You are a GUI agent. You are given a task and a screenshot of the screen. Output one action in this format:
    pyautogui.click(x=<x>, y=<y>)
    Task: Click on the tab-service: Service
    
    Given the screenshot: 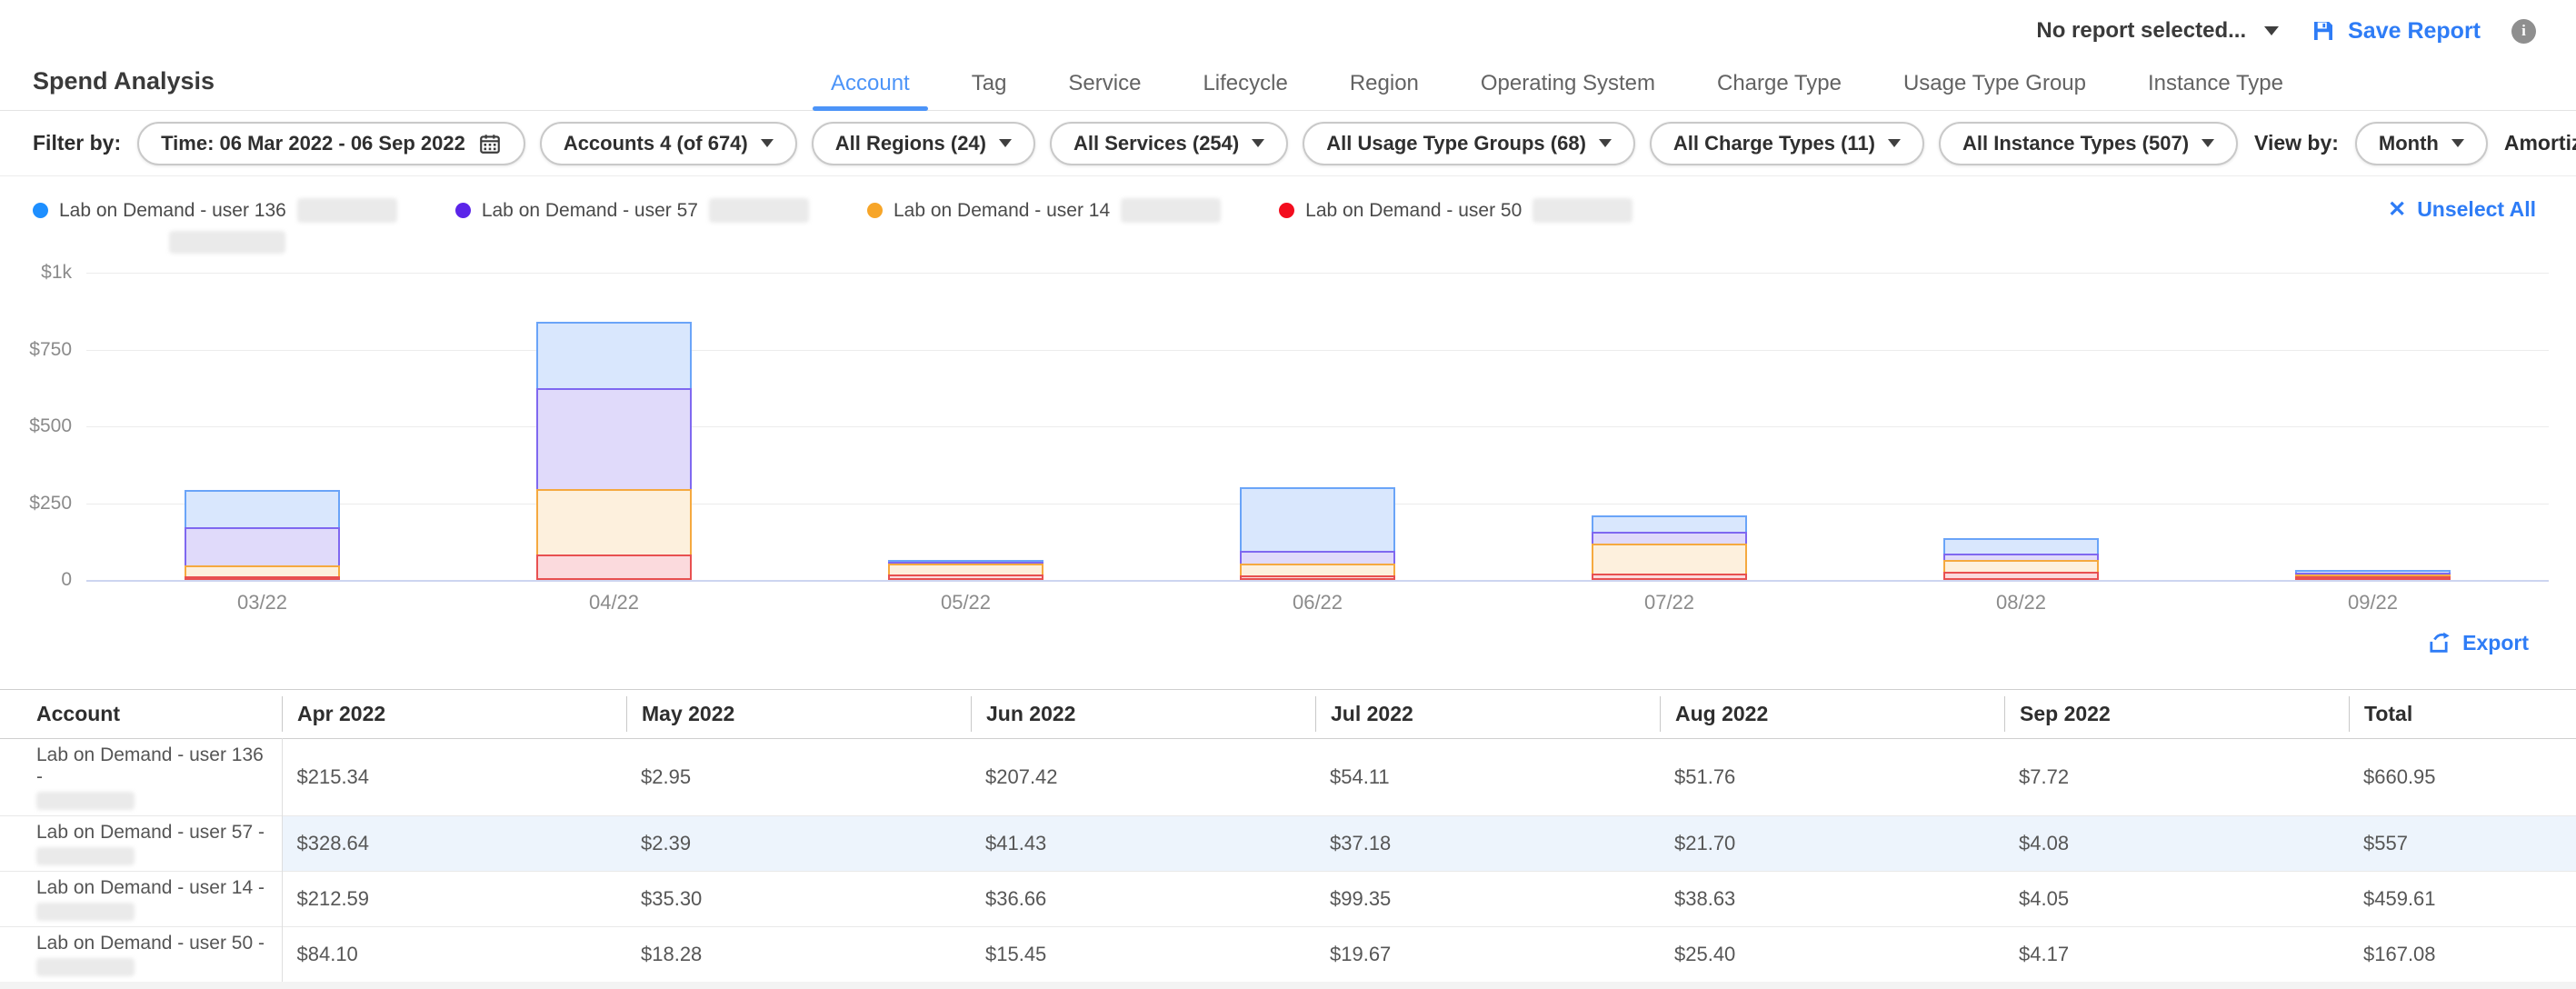 What is the action you would take?
    pyautogui.click(x=1105, y=83)
    